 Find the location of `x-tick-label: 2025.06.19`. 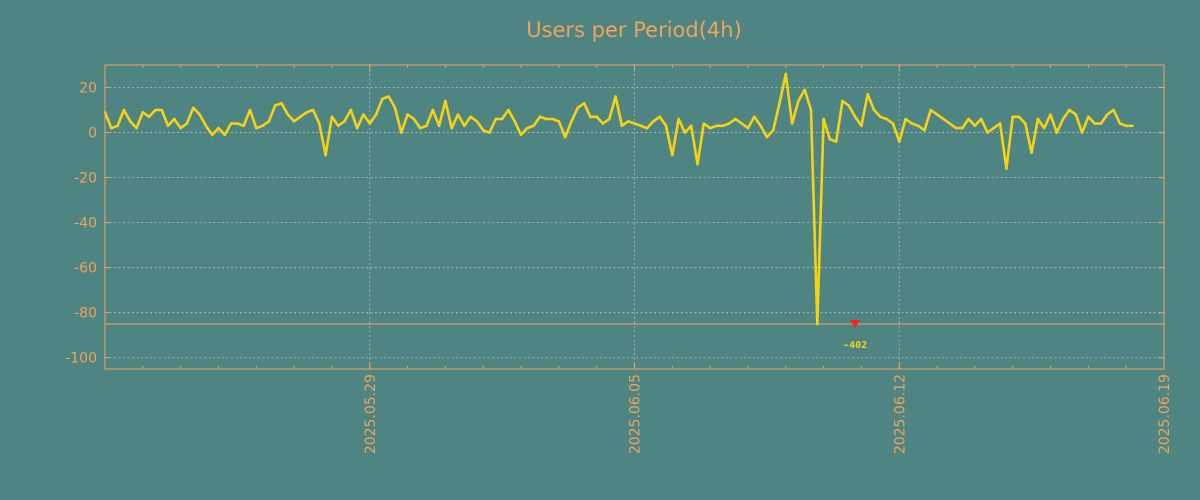

x-tick-label: 2025.06.19 is located at coordinates (1165, 414).